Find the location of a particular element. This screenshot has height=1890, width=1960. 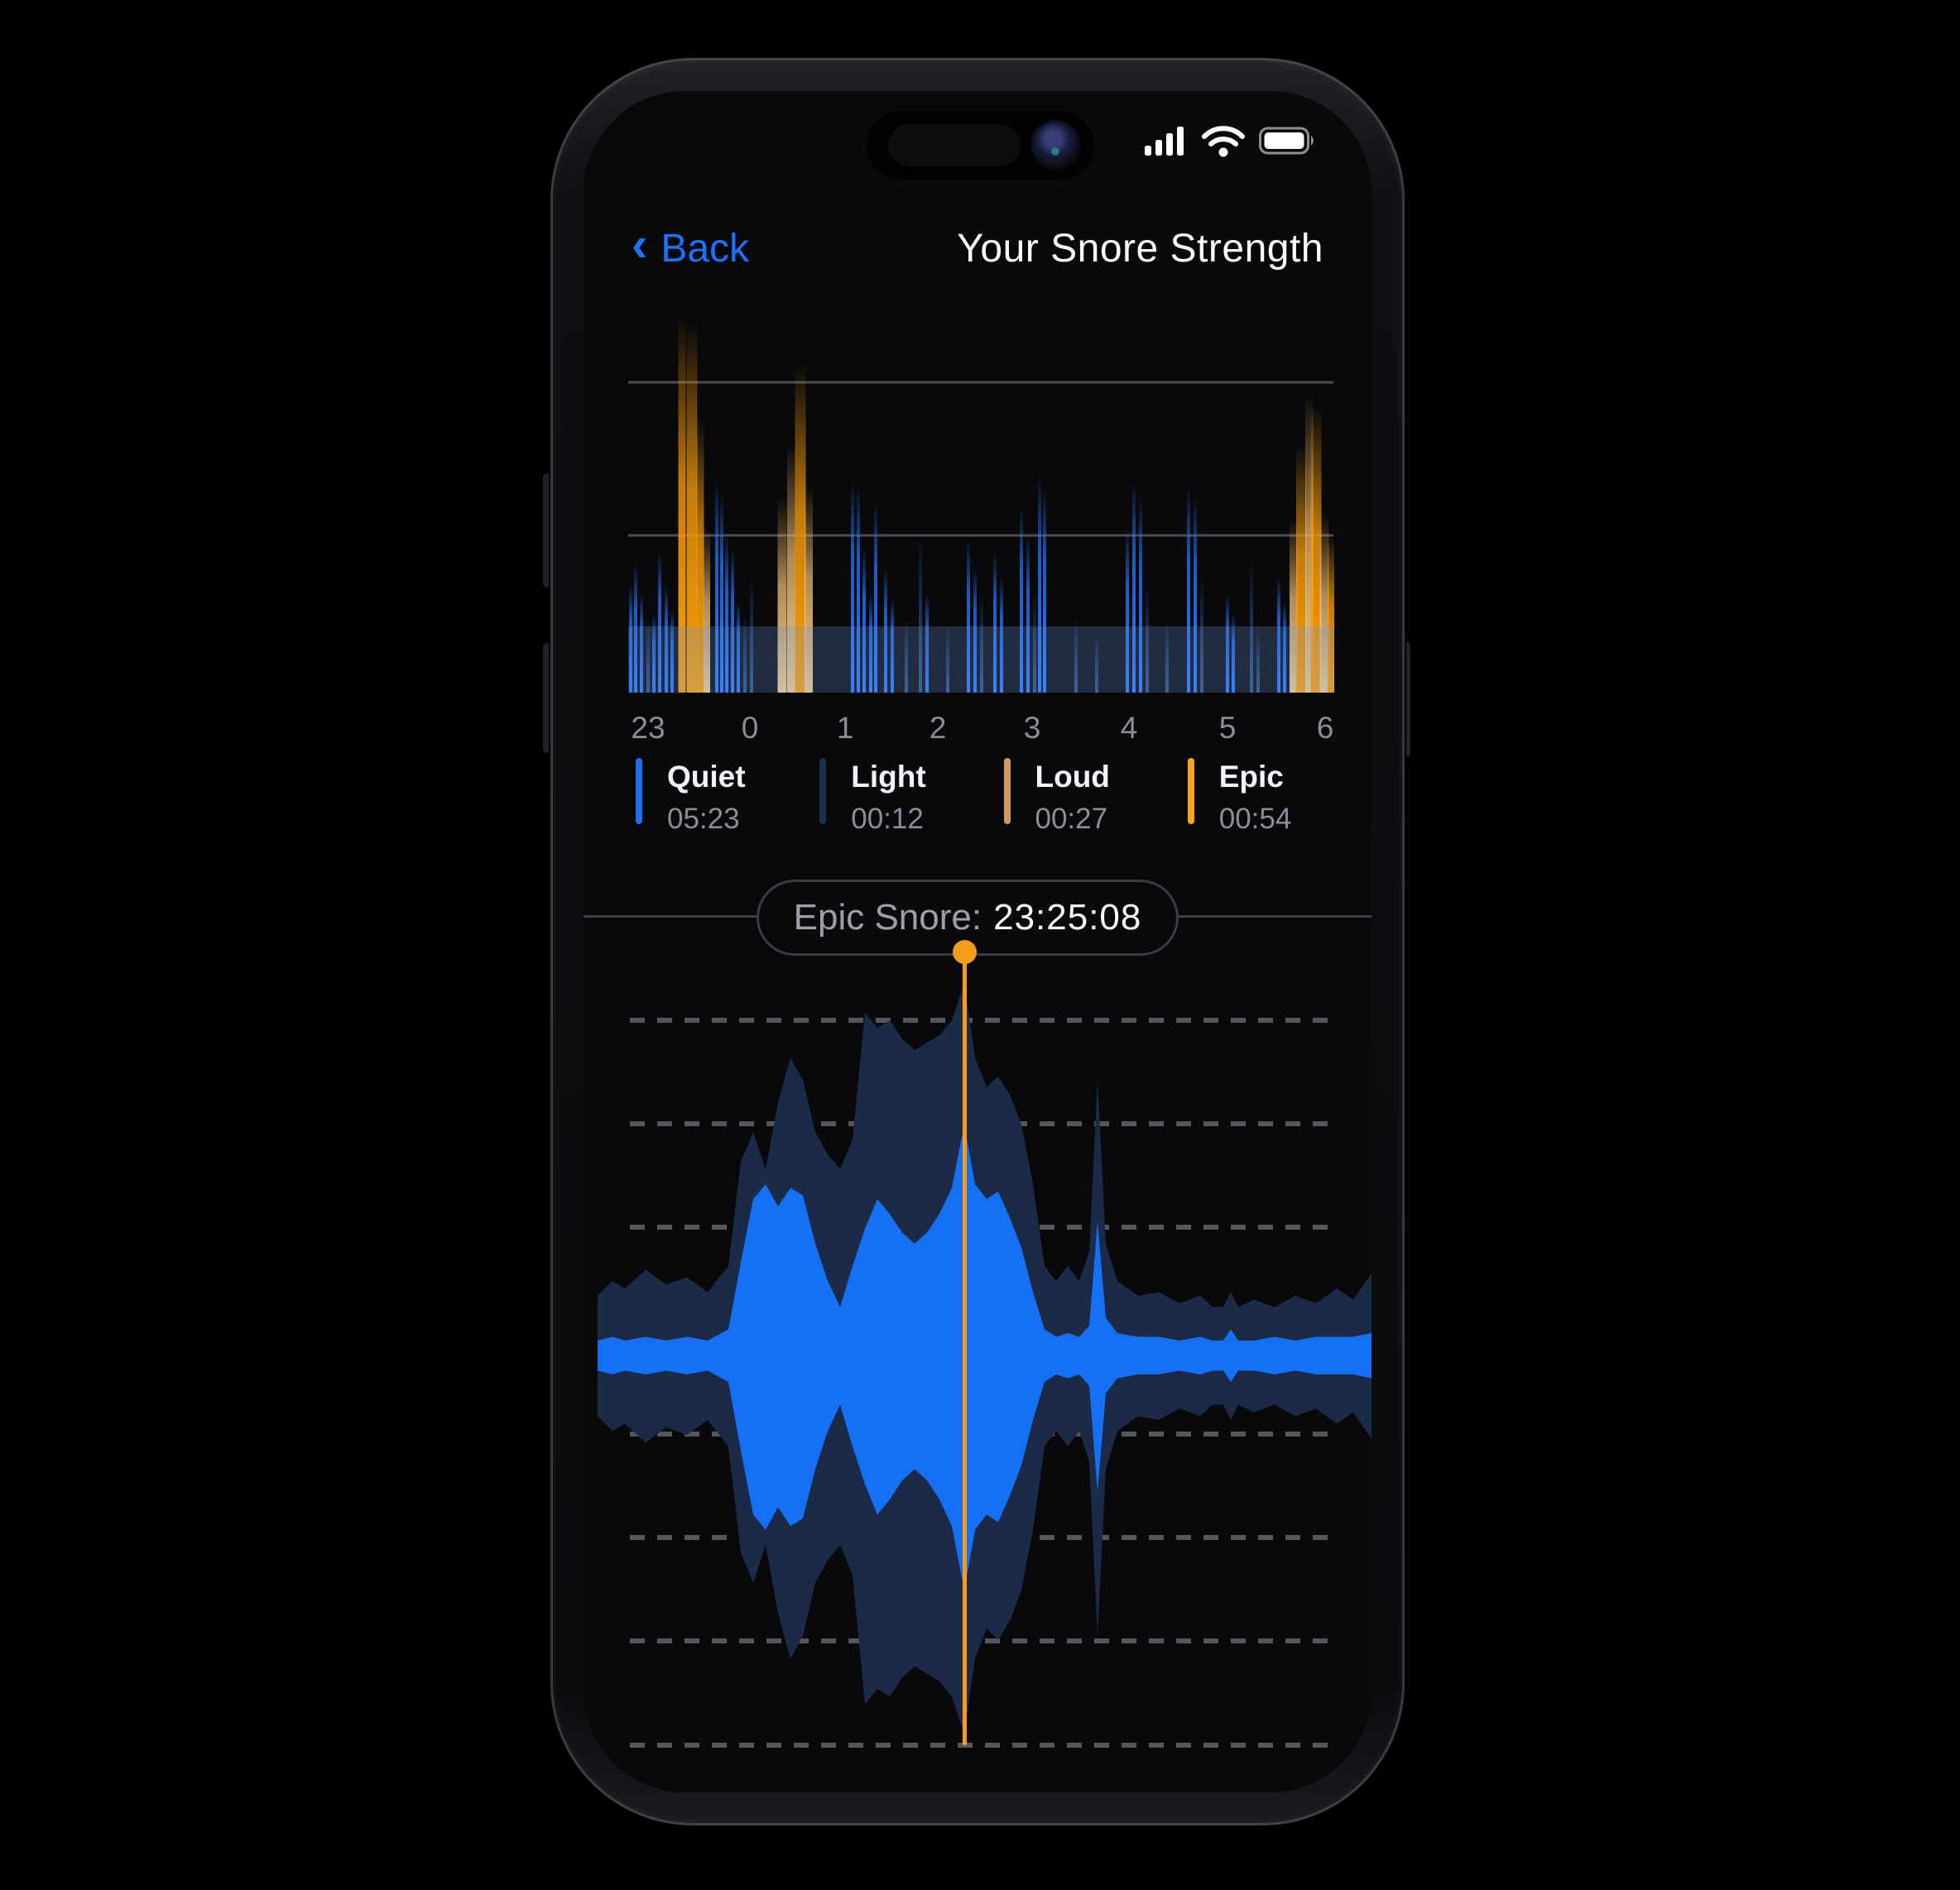

wifi-icon is located at coordinates (1224, 141).